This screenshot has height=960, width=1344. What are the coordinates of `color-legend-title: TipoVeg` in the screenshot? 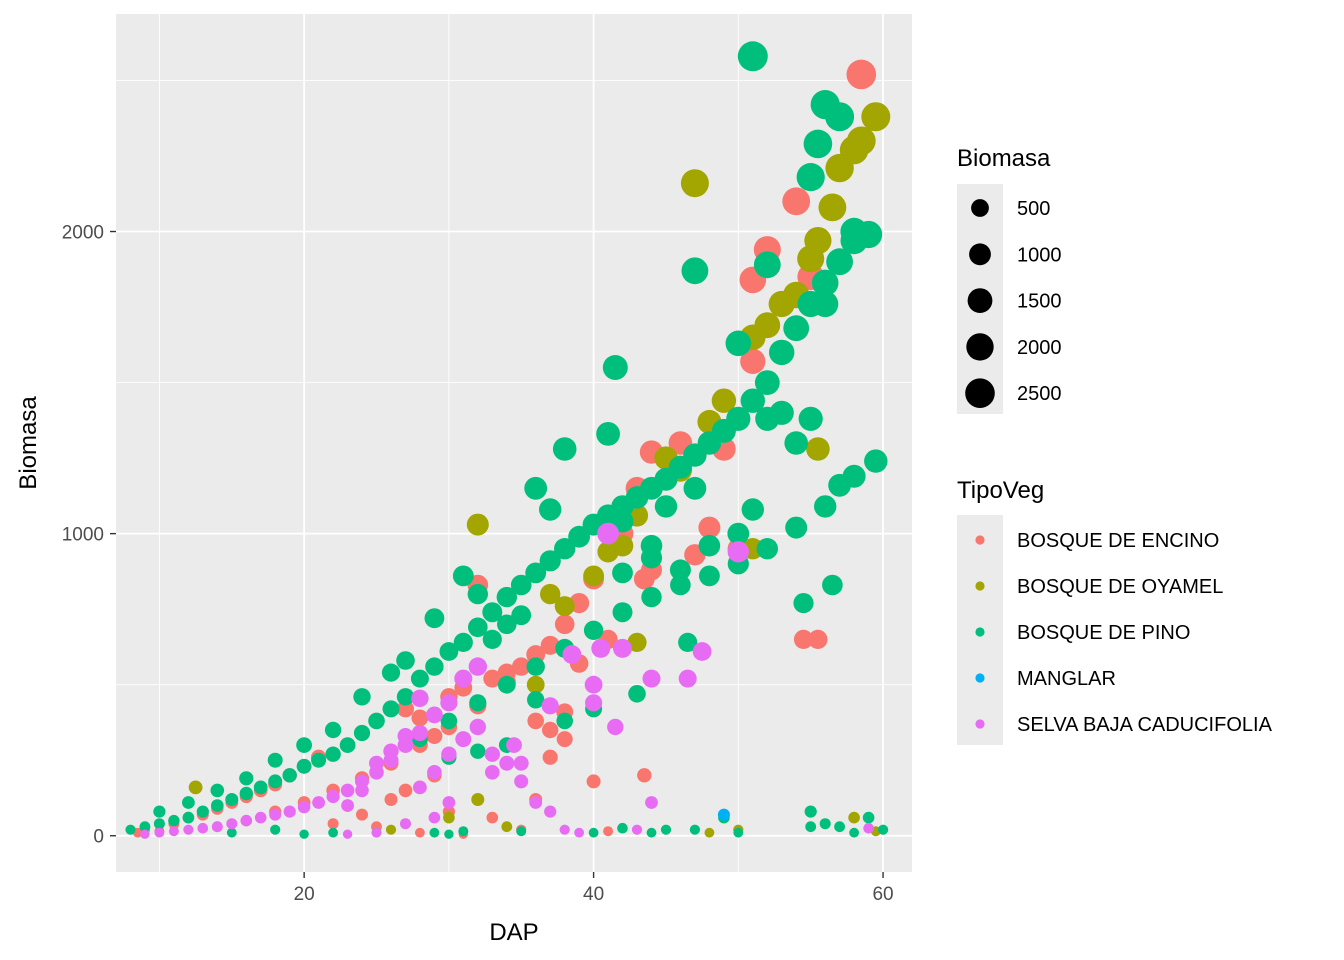 It's located at (1000, 490).